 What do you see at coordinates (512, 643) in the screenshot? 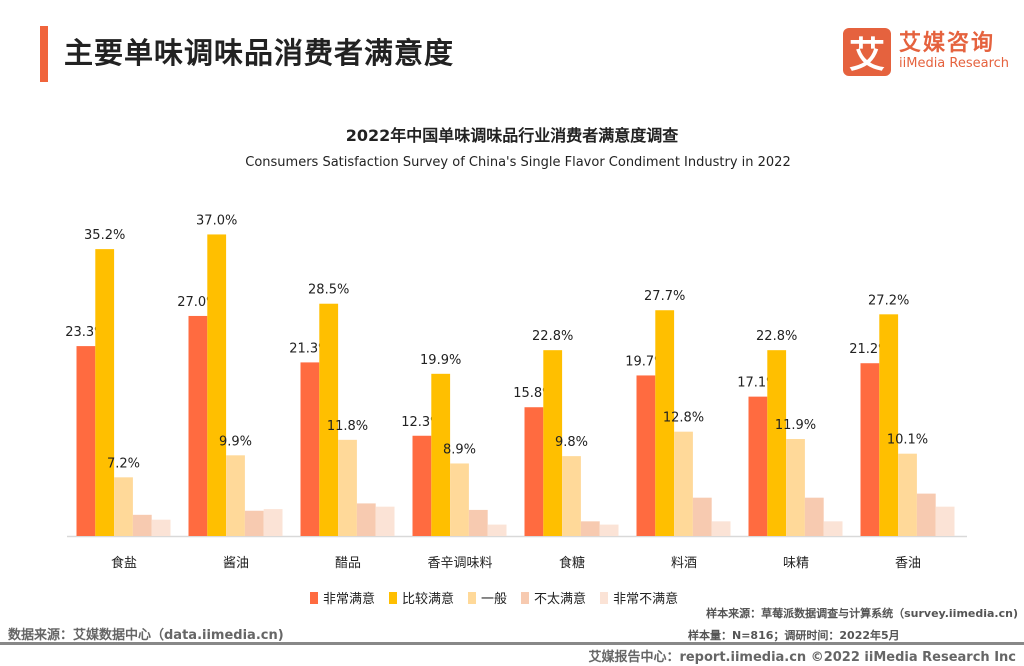
I see `footer-divider` at bounding box center [512, 643].